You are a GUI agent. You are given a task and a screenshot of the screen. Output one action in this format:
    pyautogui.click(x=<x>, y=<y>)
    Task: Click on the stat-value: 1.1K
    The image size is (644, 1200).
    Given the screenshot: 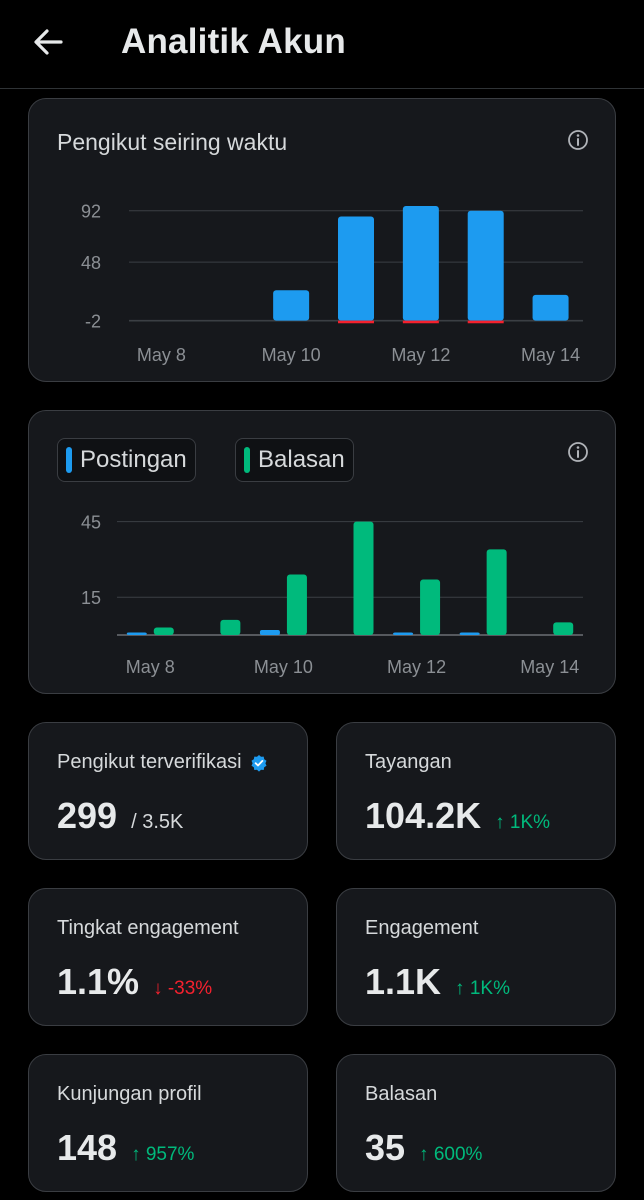 What is the action you would take?
    pyautogui.click(x=403, y=981)
    